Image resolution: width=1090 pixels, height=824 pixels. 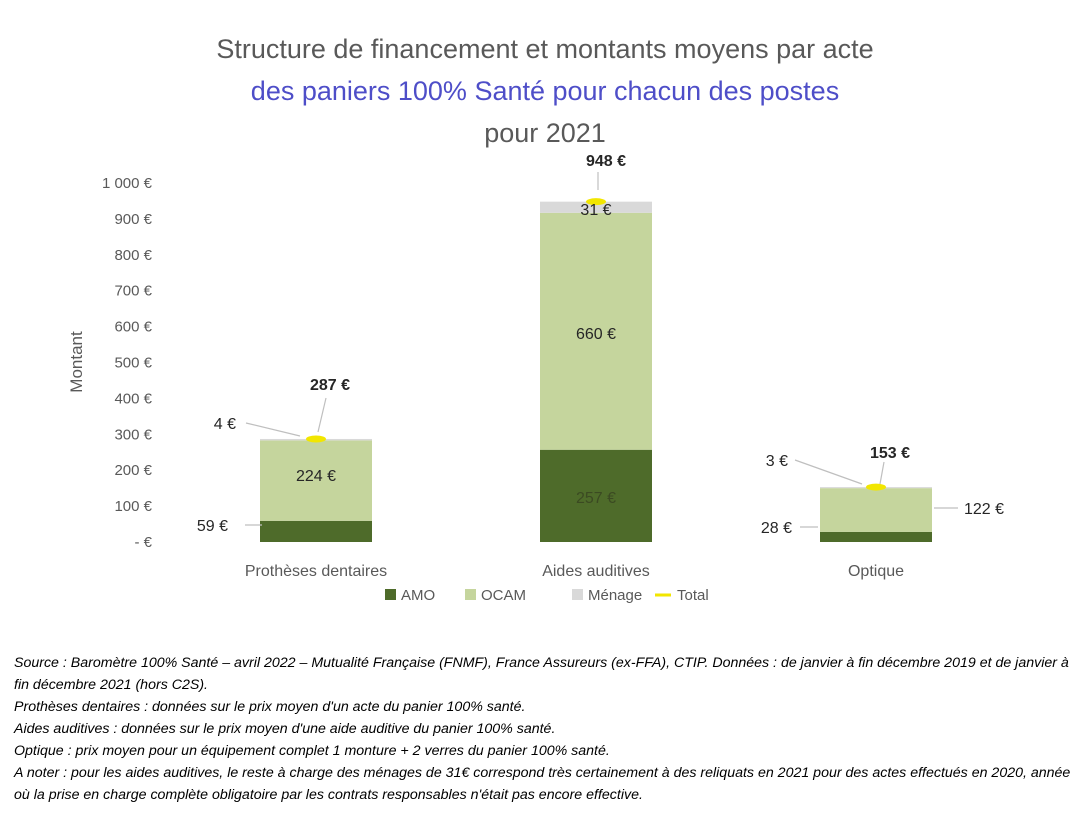 I want to click on x-tick-label: Prothèses dentaires, so click(x=316, y=571).